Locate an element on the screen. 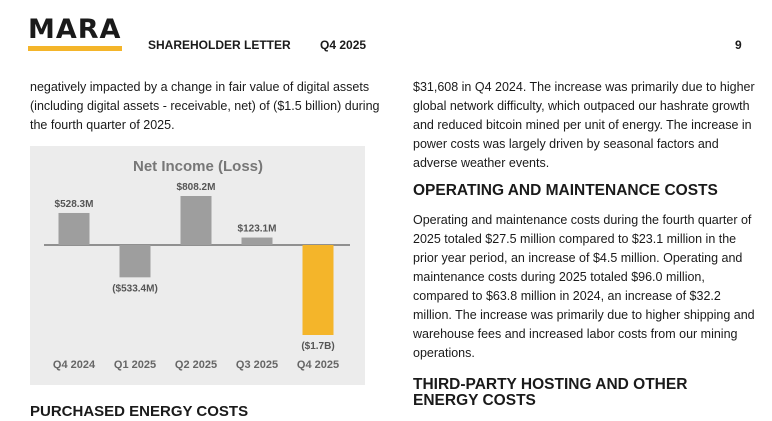  value-label: $123.1M is located at coordinates (257, 229).